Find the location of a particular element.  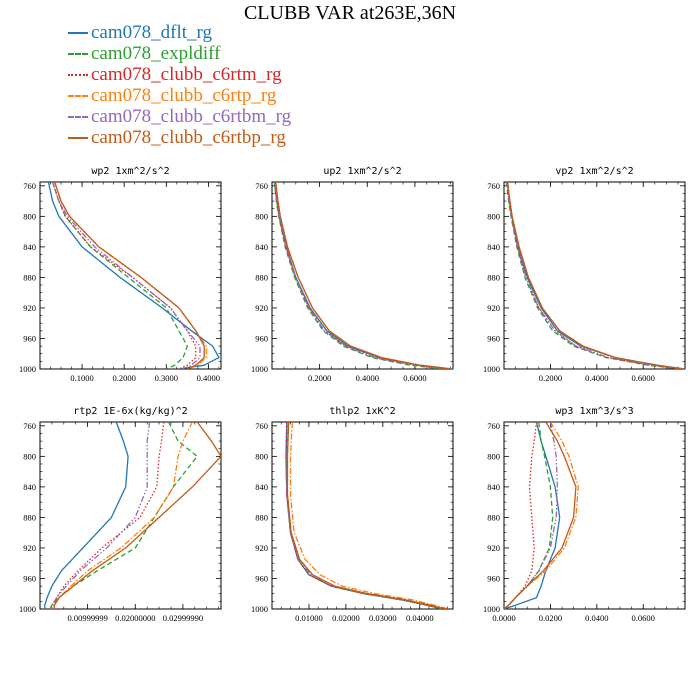

panel-title: thlp2 1xK^2 is located at coordinates (362, 411).